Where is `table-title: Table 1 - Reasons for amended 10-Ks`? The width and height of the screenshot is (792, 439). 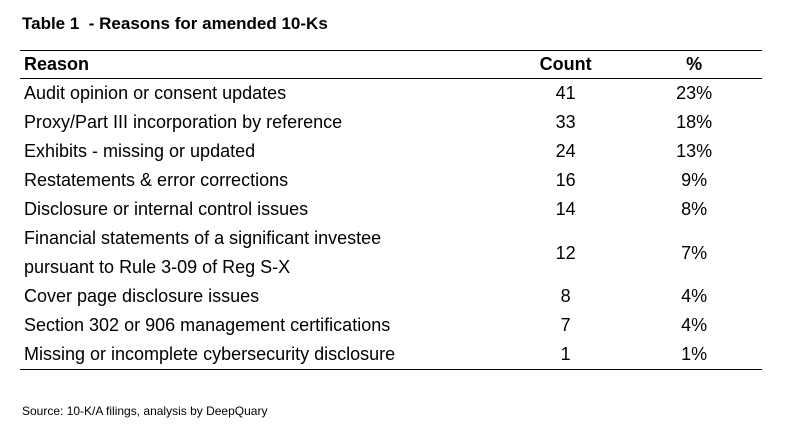
table-title: Table 1 - Reasons for amended 10-Ks is located at coordinates (175, 23).